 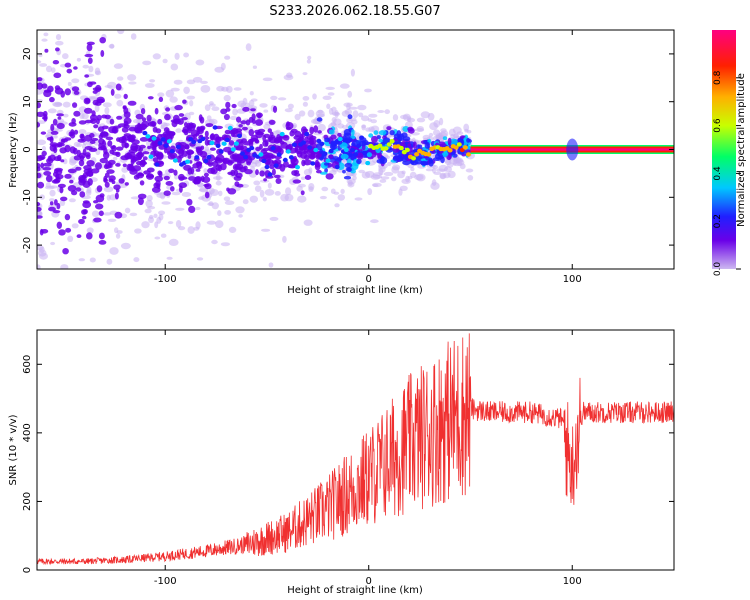 What do you see at coordinates (27, 149) in the screenshot?
I see `y-tick-label: 0` at bounding box center [27, 149].